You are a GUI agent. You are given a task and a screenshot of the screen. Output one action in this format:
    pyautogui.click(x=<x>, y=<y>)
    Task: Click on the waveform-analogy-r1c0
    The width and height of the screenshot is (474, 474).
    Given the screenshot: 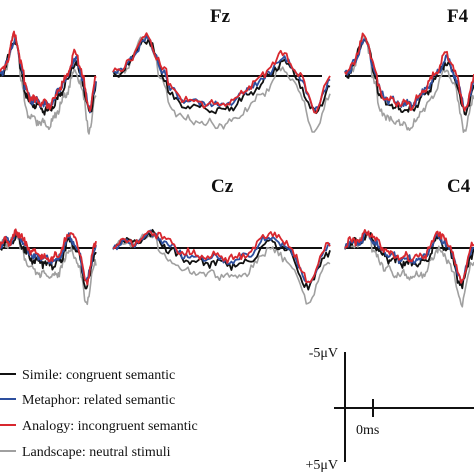 What is the action you would take?
    pyautogui.click(x=48, y=257)
    